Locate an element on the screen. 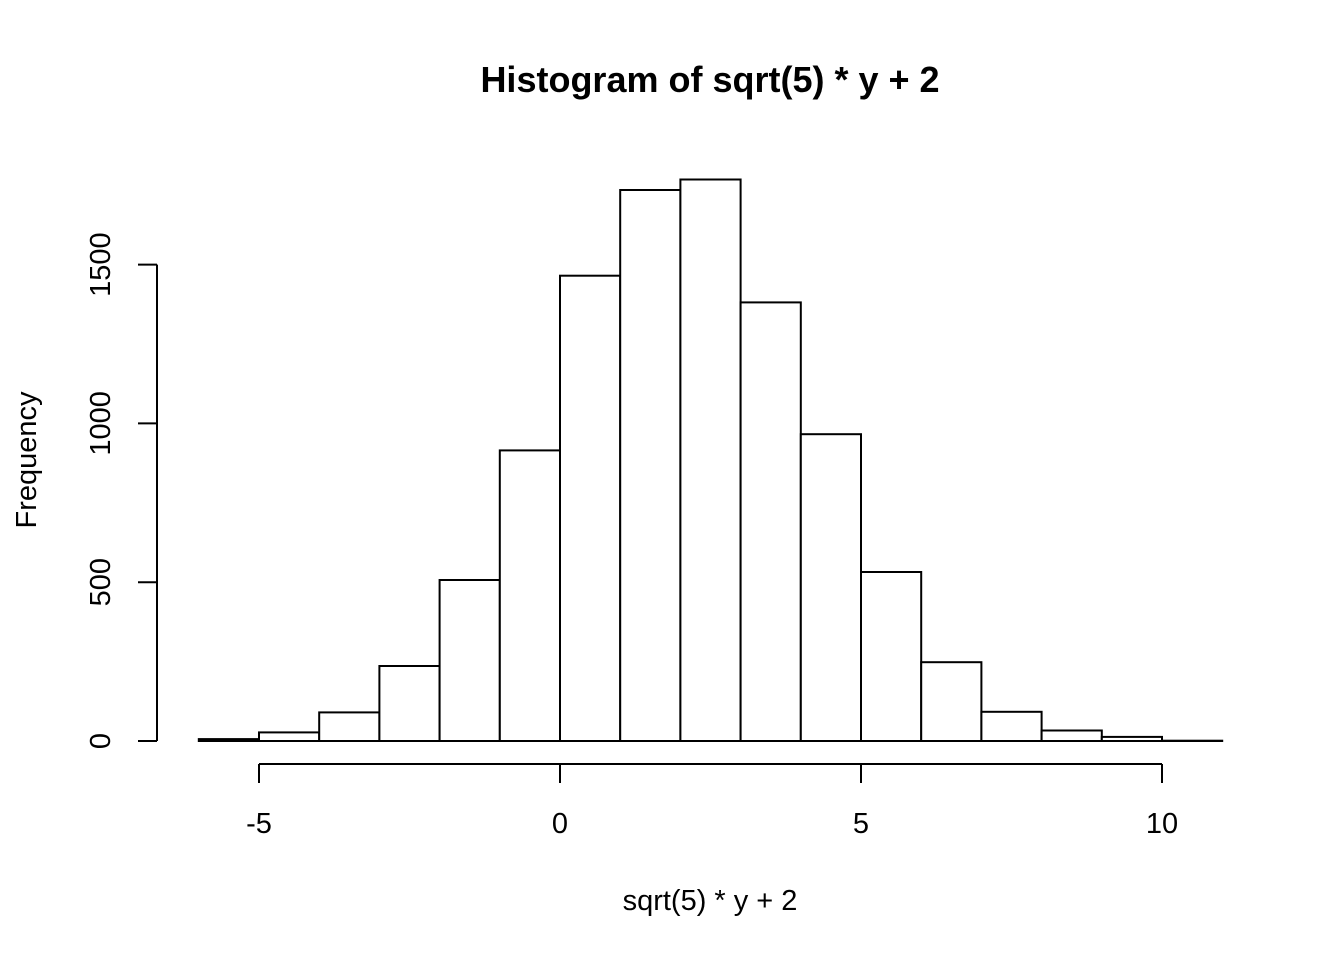  y-tick-label: 1000 is located at coordinates (101, 423).